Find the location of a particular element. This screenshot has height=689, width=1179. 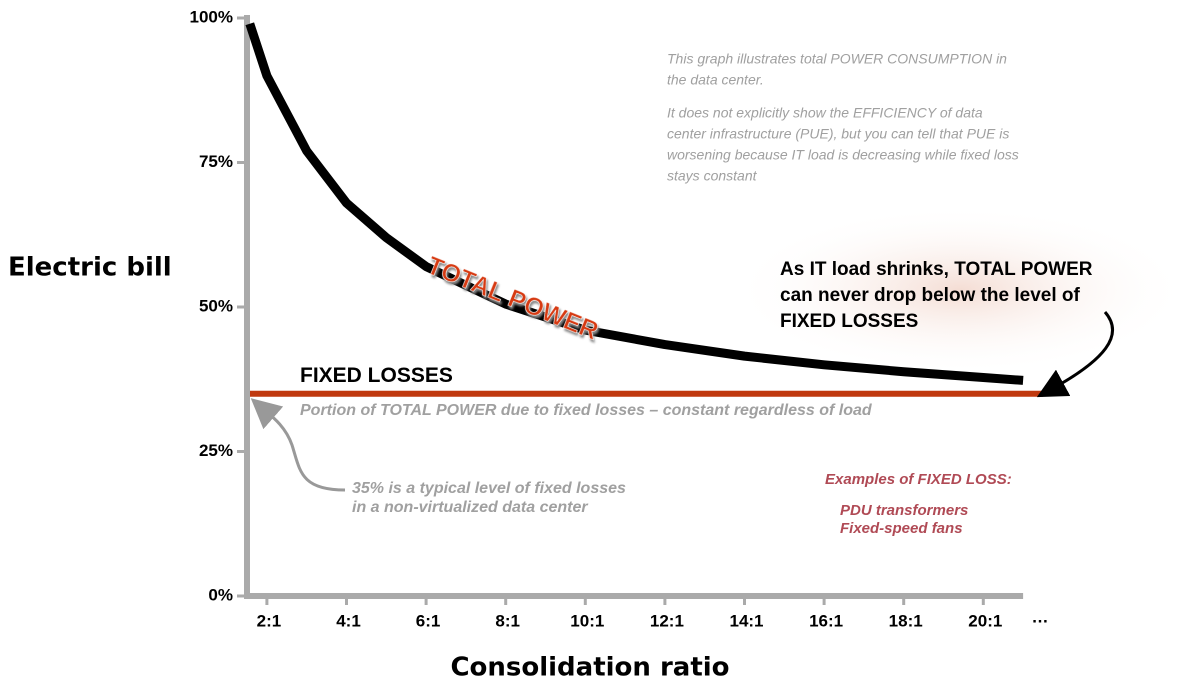

examples-title: Examples of FIXED LOSS: is located at coordinates (918, 479).